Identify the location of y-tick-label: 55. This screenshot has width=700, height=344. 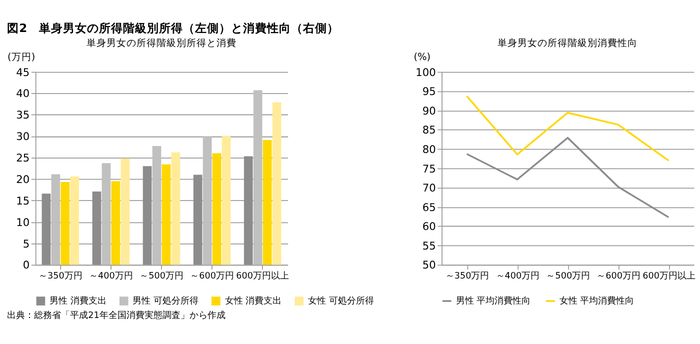
(429, 245).